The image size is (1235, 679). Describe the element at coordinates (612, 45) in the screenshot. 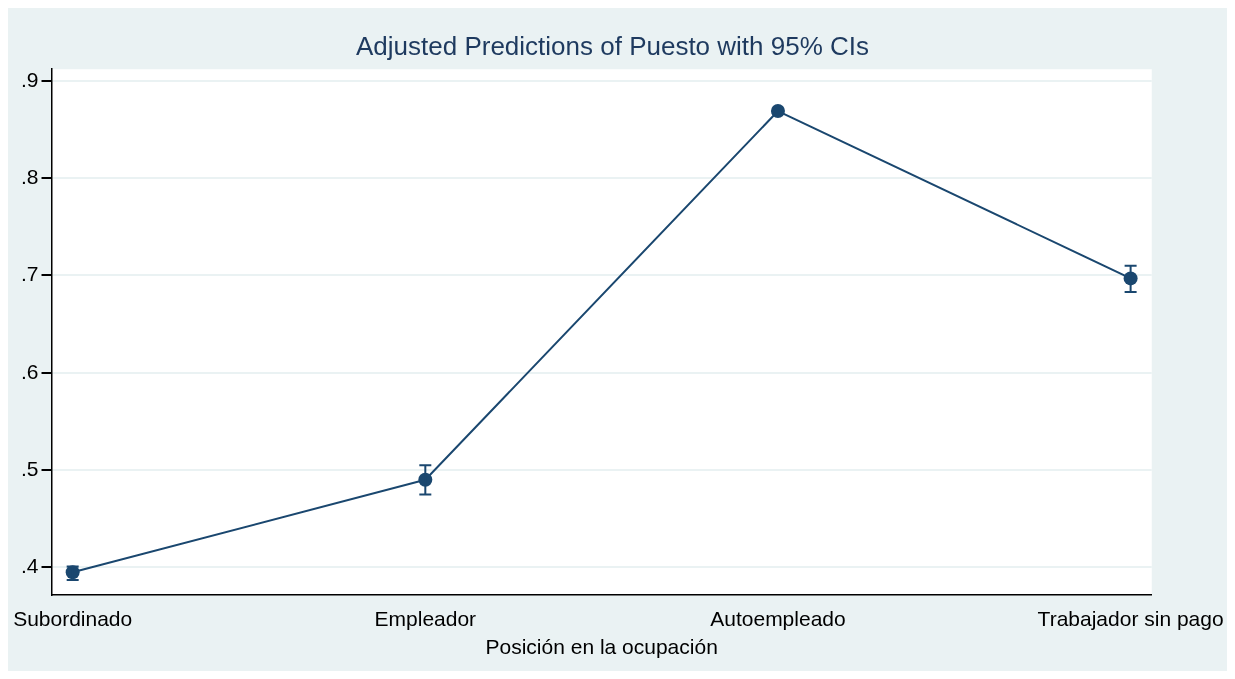

I see `chart-title: Adjusted Predictions of Puesto with 95% CIs` at that location.